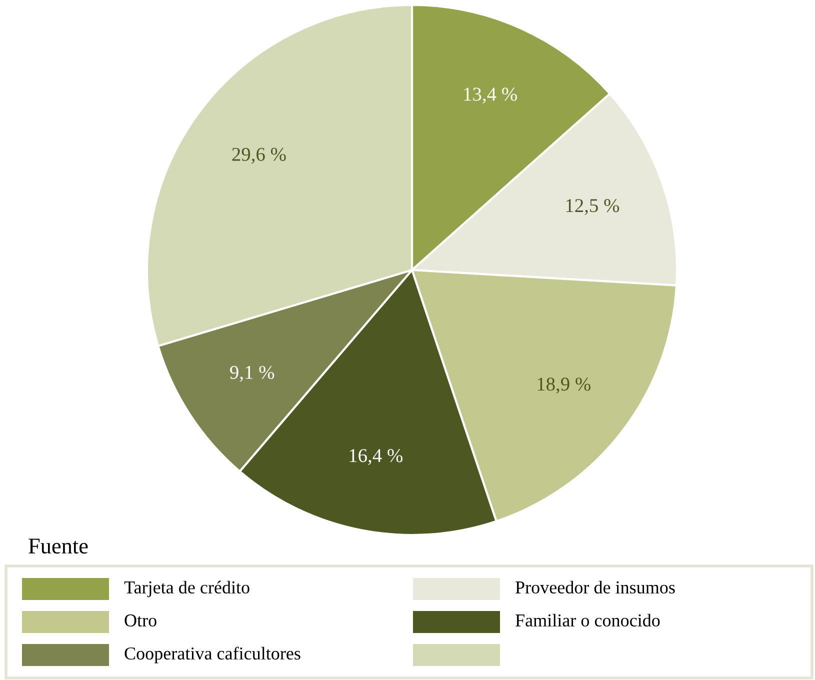 Image resolution: width=815 pixels, height=680 pixels. Describe the element at coordinates (187, 589) in the screenshot. I see `legend-label: Tarjeta de crédito` at that location.